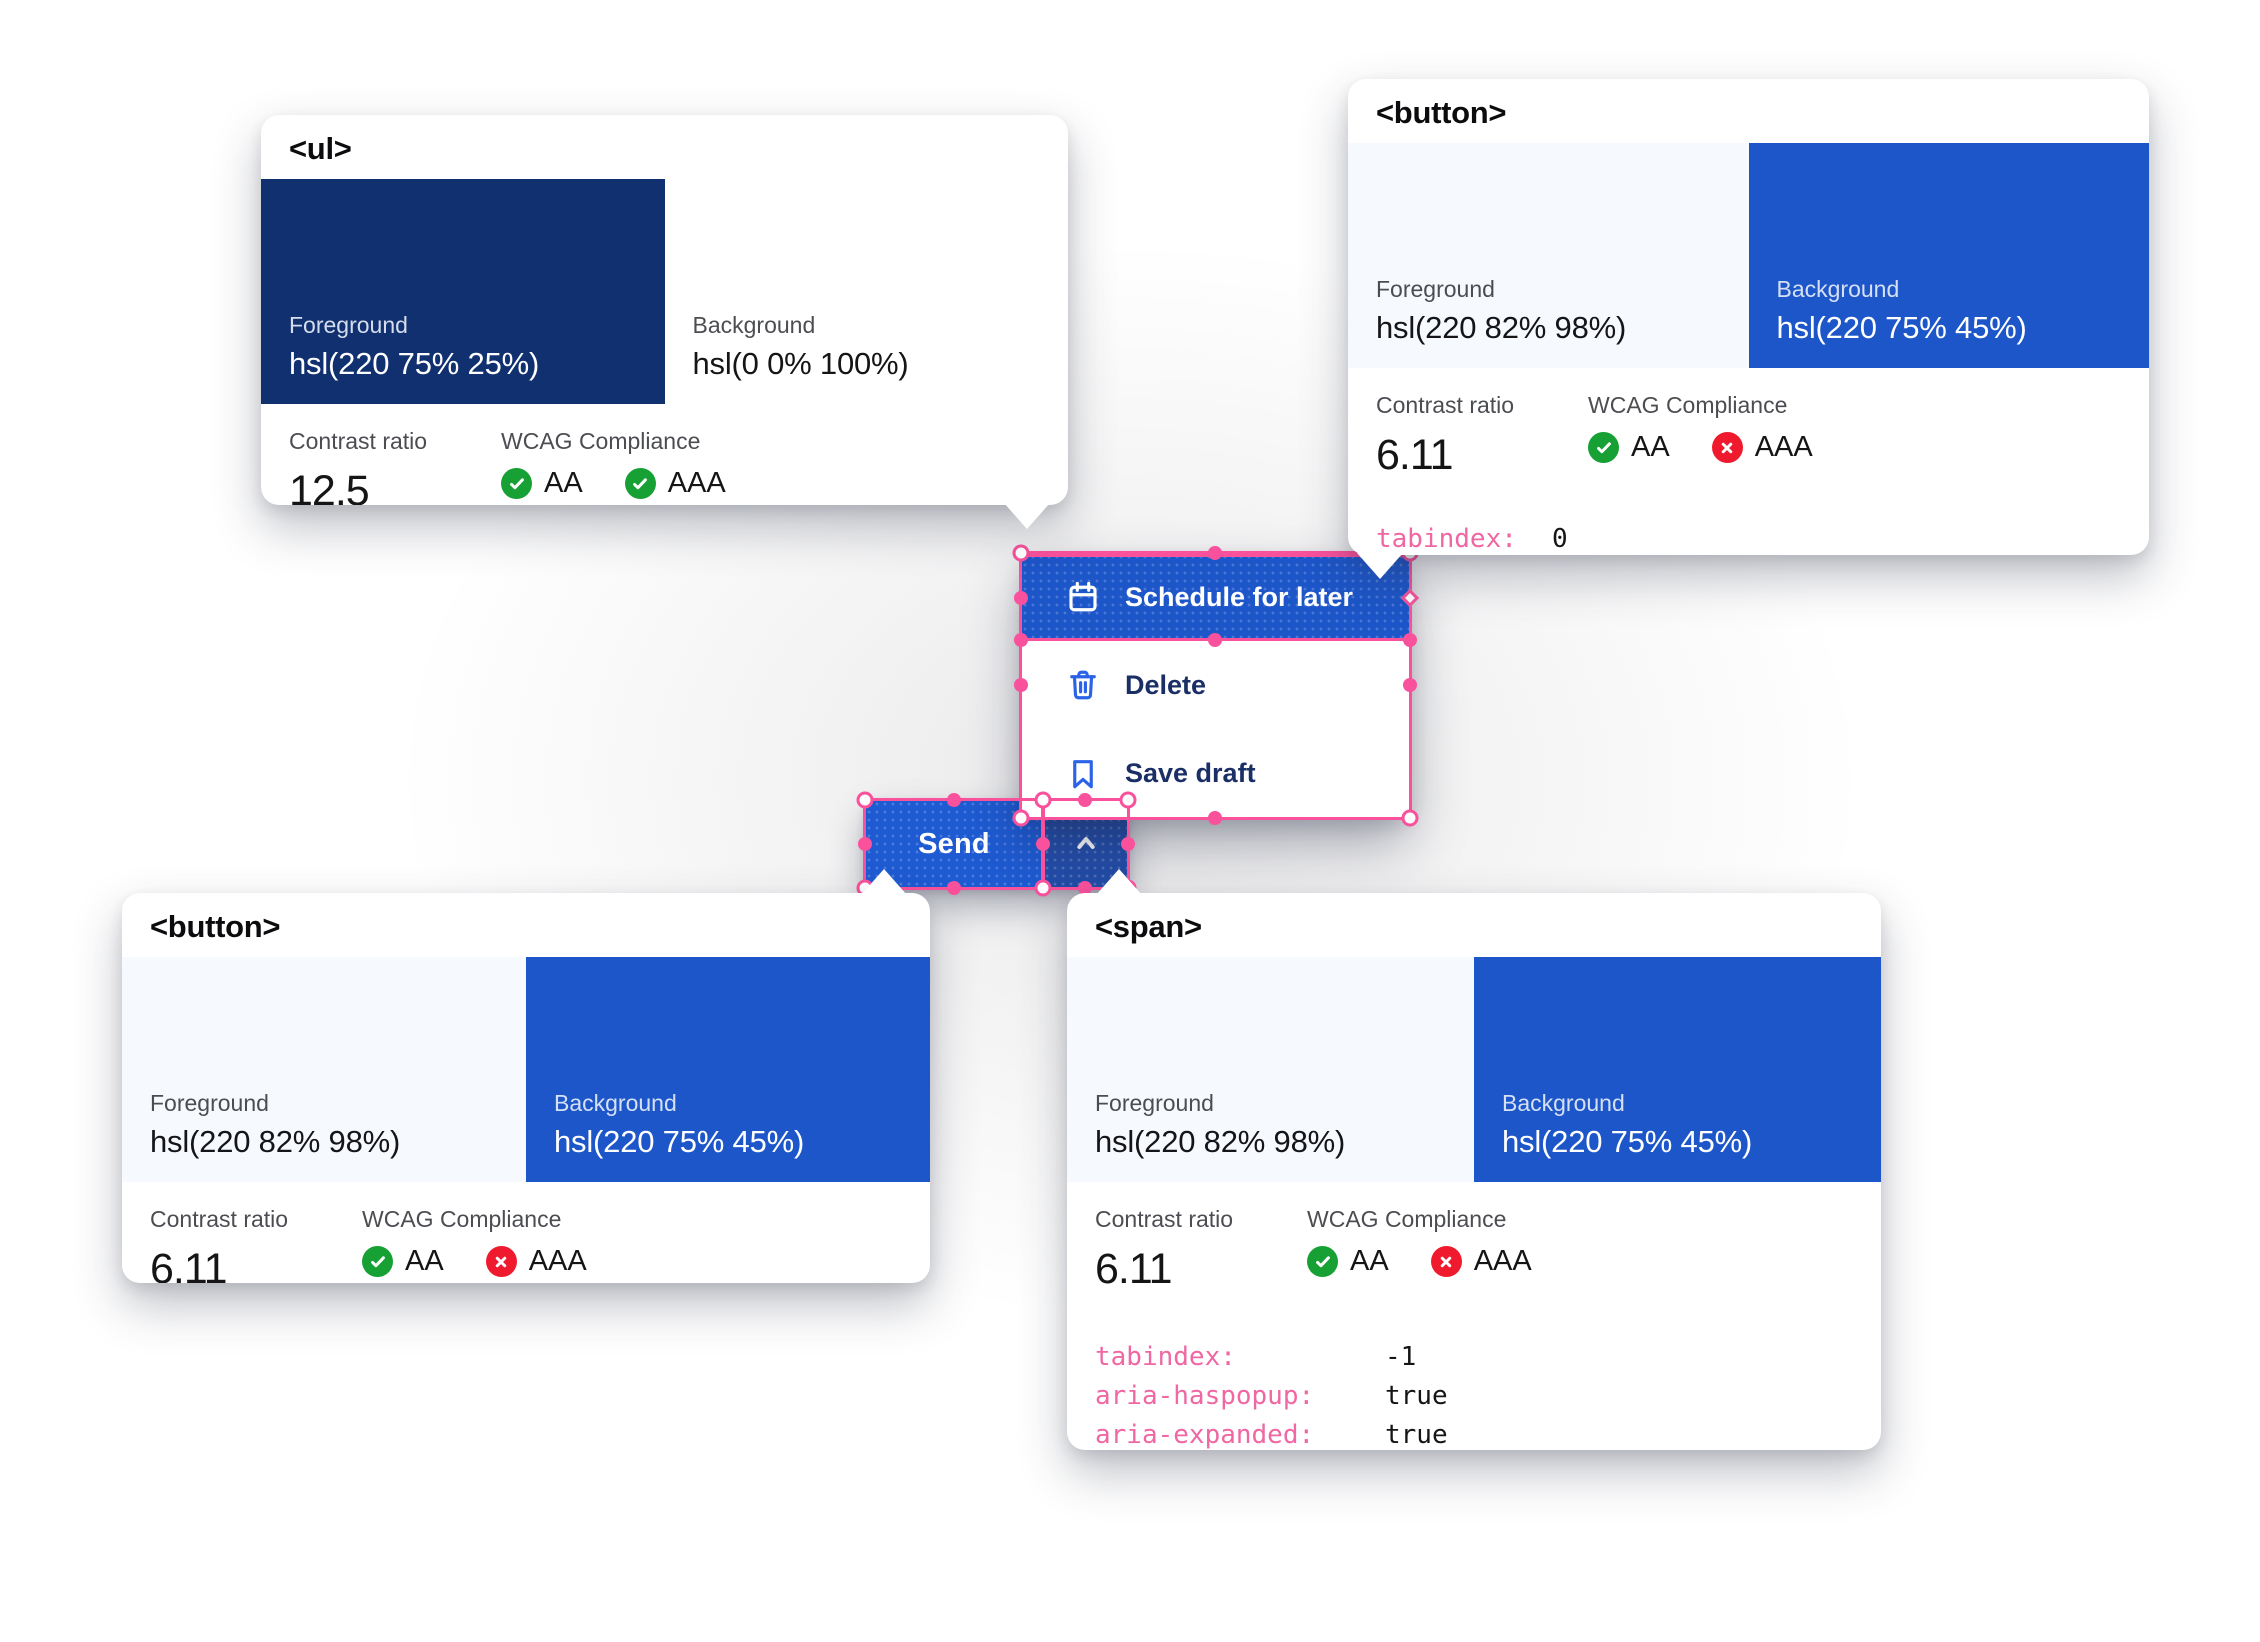  Describe the element at coordinates (1748, 537) in the screenshot. I see `aria-attributes: tabindex: 0` at that location.